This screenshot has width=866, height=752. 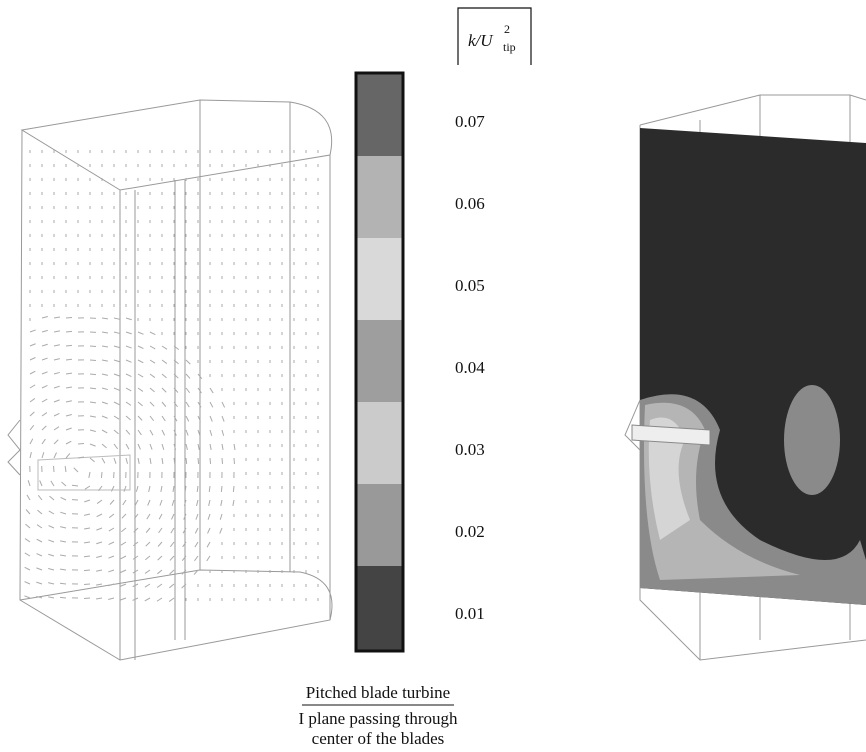 I want to click on colorbar-tick-label: 0.05, so click(x=470, y=285).